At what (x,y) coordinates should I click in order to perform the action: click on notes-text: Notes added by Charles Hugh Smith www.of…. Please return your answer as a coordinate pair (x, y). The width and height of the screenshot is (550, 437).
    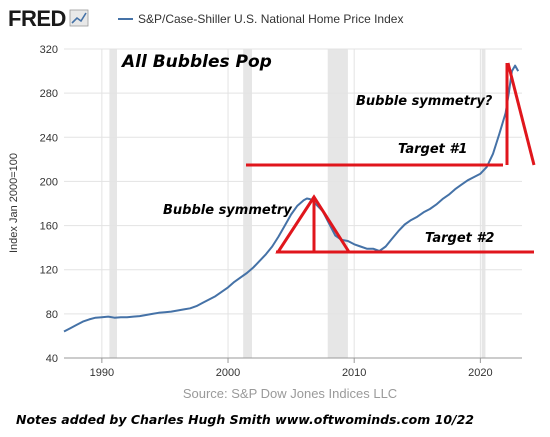
    Looking at the image, I should click on (245, 419).